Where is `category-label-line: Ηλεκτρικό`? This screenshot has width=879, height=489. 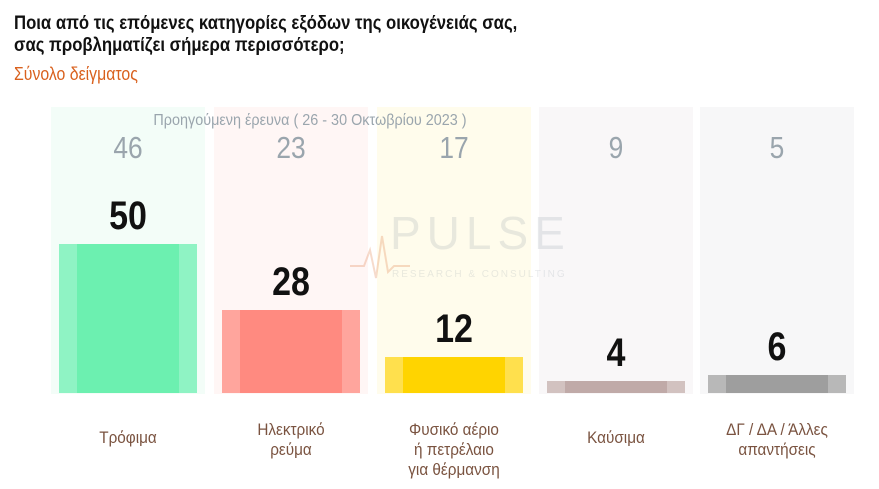 category-label-line: Ηλεκτρικό is located at coordinates (291, 429).